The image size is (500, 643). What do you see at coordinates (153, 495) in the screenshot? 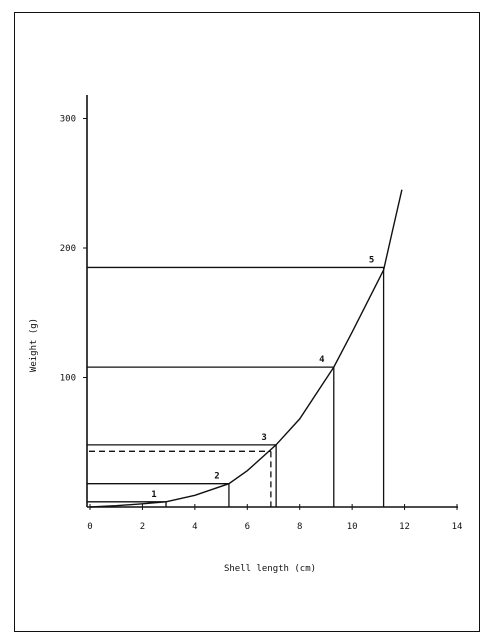
I see `marker-label: 1` at bounding box center [153, 495].